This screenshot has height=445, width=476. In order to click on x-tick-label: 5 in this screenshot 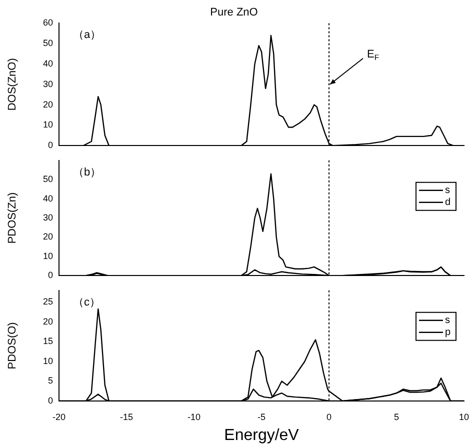, I will do `click(397, 417)`.